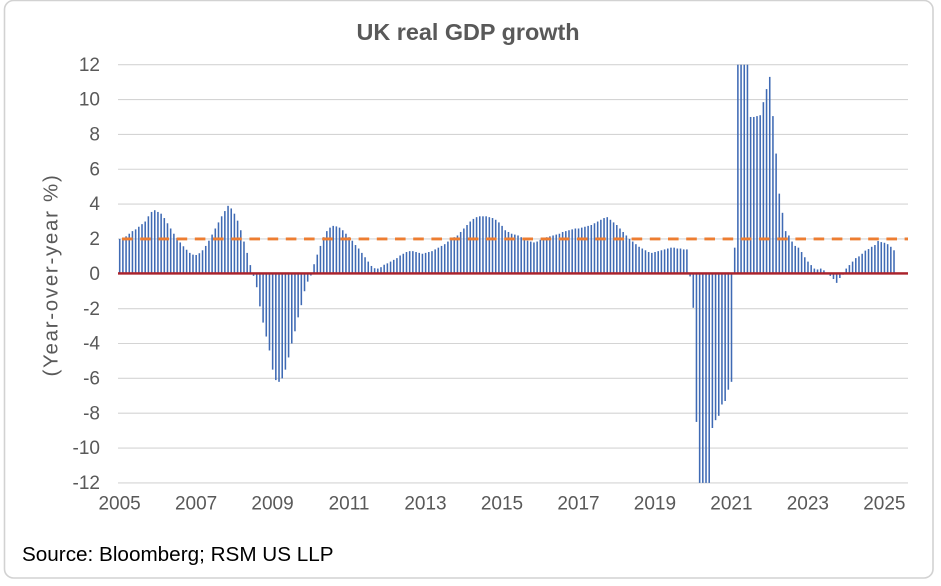 This screenshot has width=941, height=586. What do you see at coordinates (272, 504) in the screenshot?
I see `svg-text: 2009` at bounding box center [272, 504].